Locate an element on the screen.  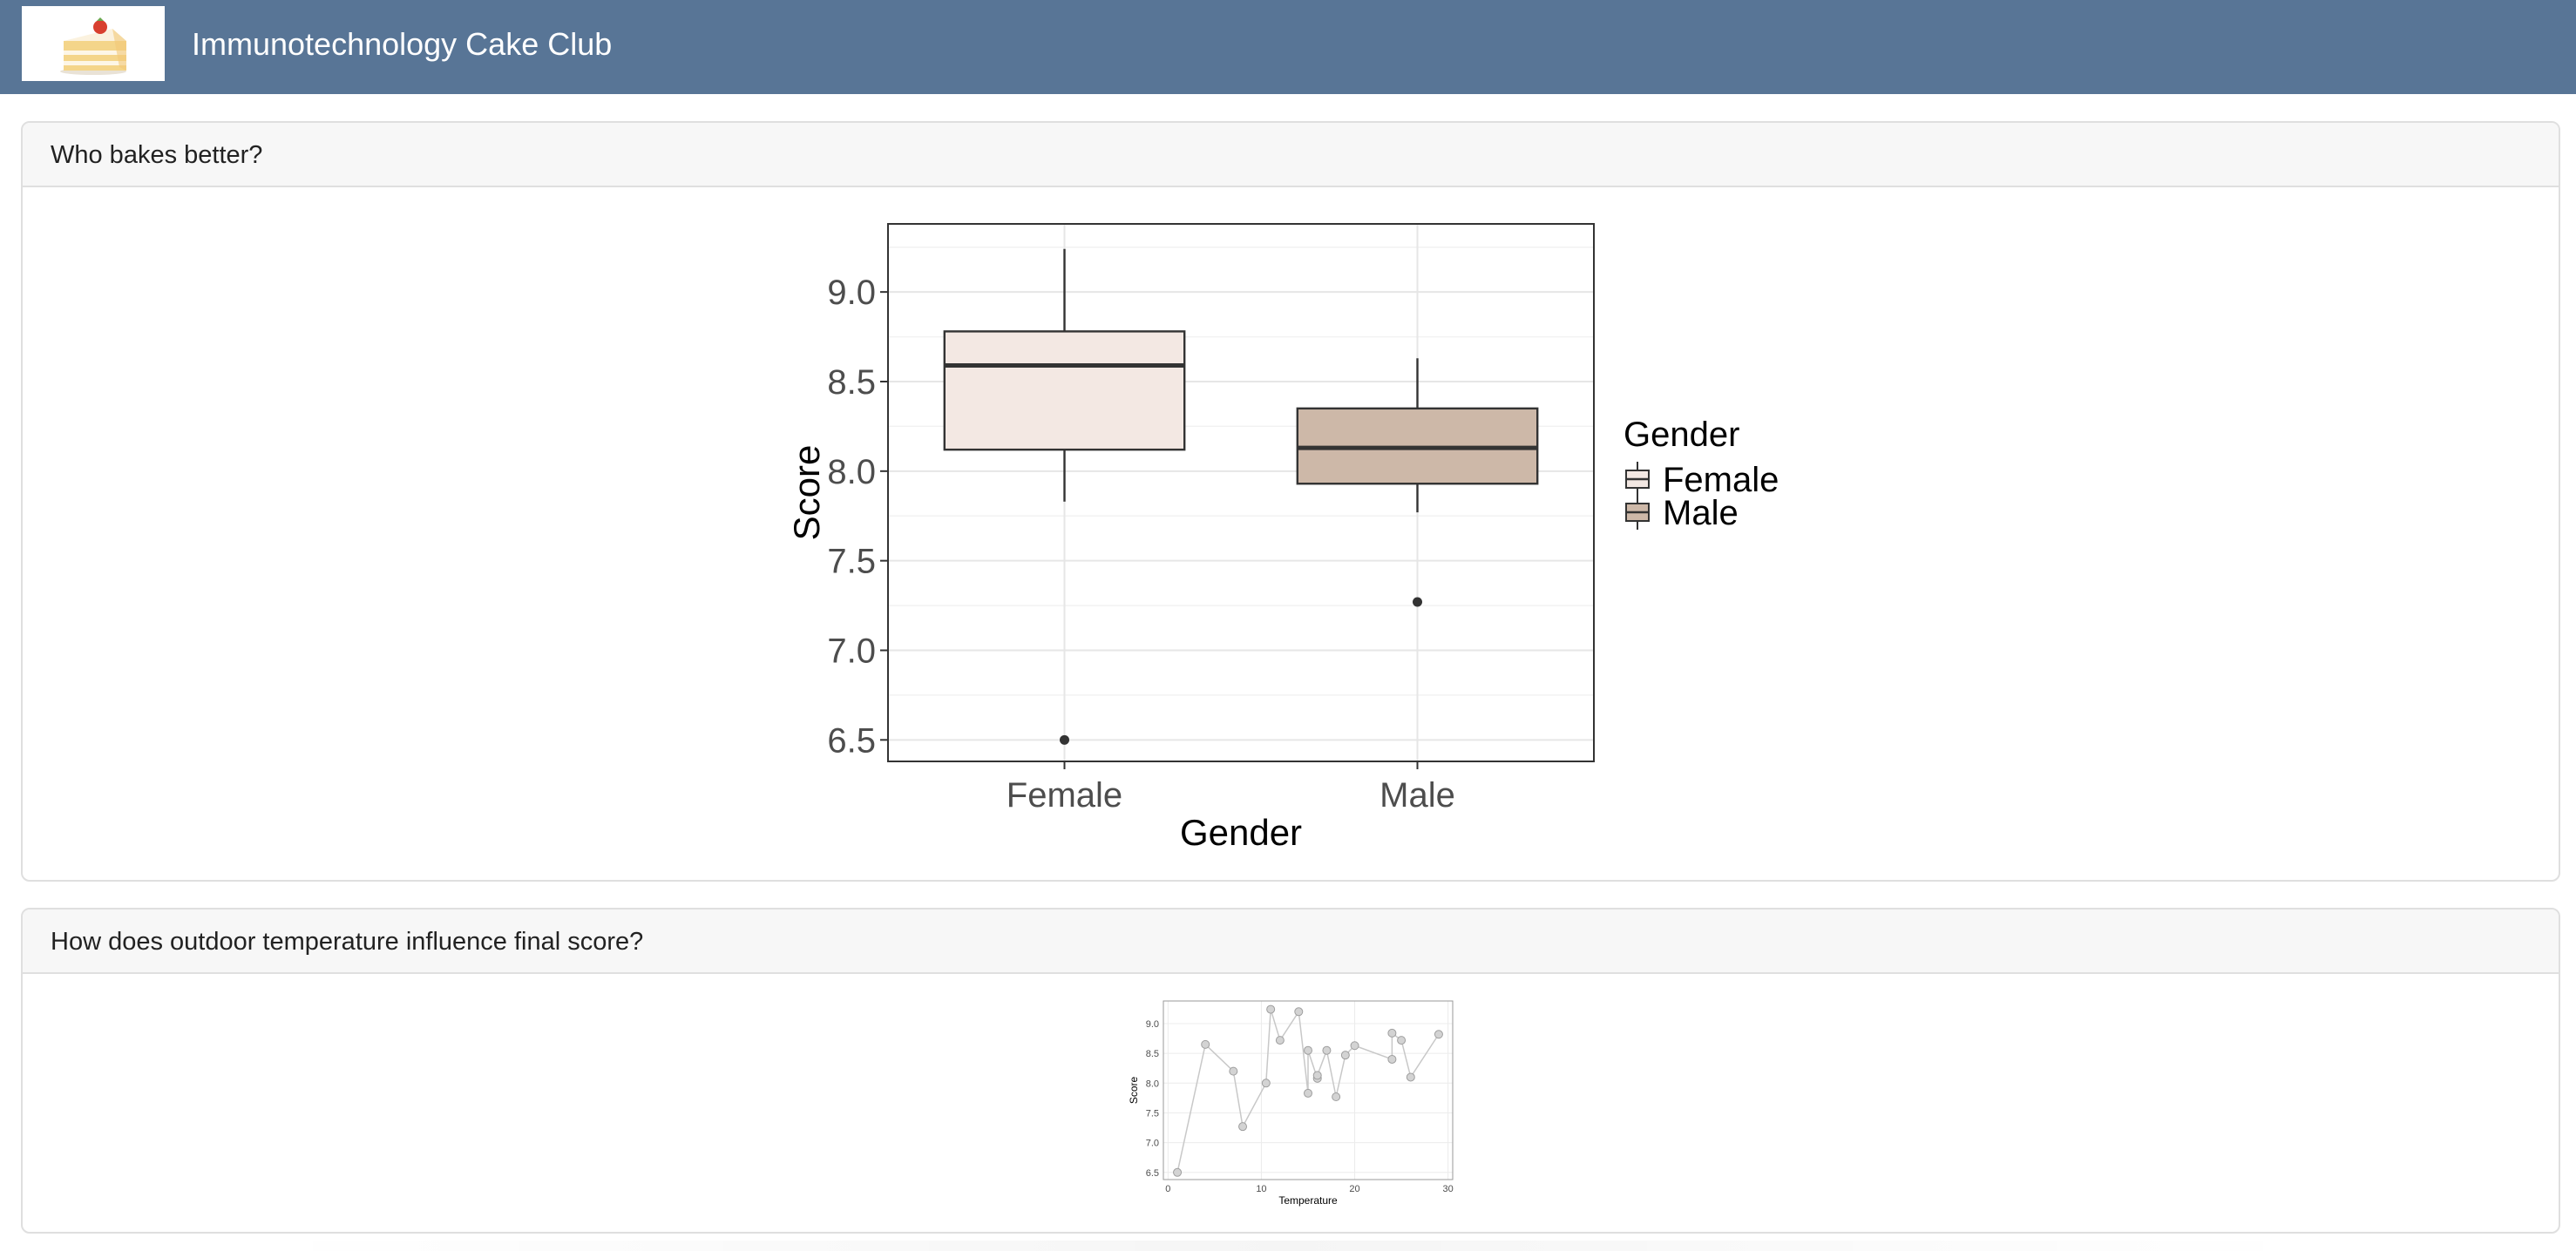
legend-key-male is located at coordinates (1638, 512).